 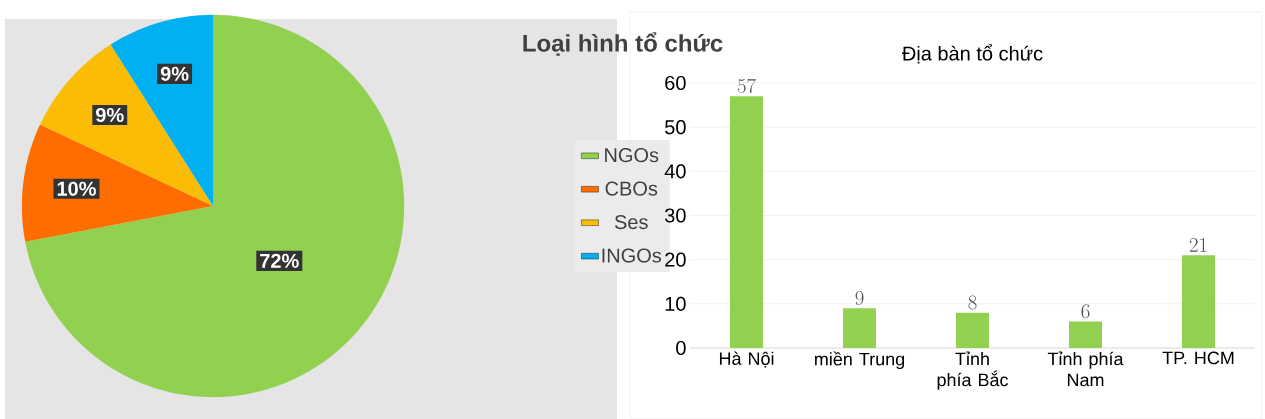 What do you see at coordinates (632, 255) in the screenshot?
I see `legend-label: INGOs` at bounding box center [632, 255].